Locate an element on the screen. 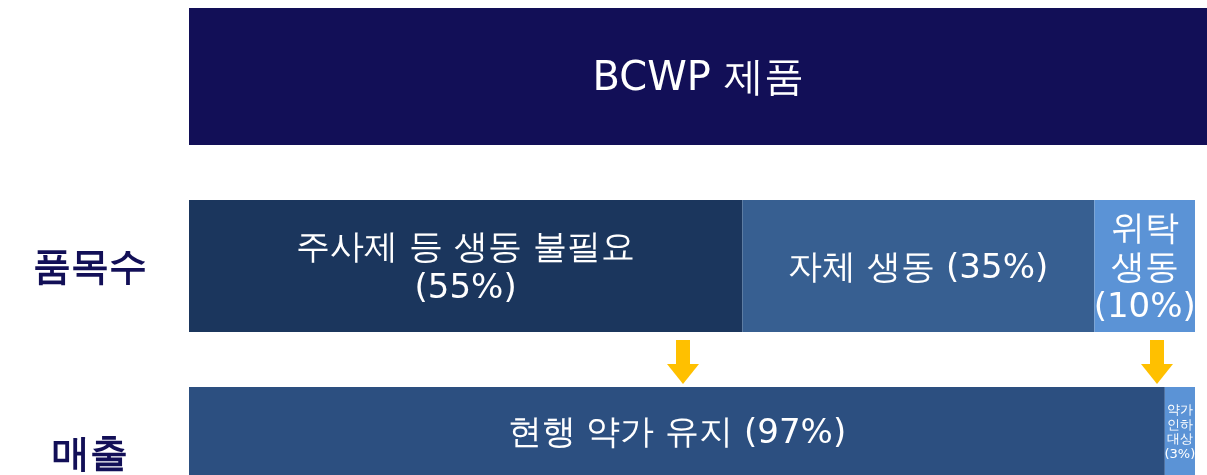  text: 자체 생동 (35%) is located at coordinates (918, 266).